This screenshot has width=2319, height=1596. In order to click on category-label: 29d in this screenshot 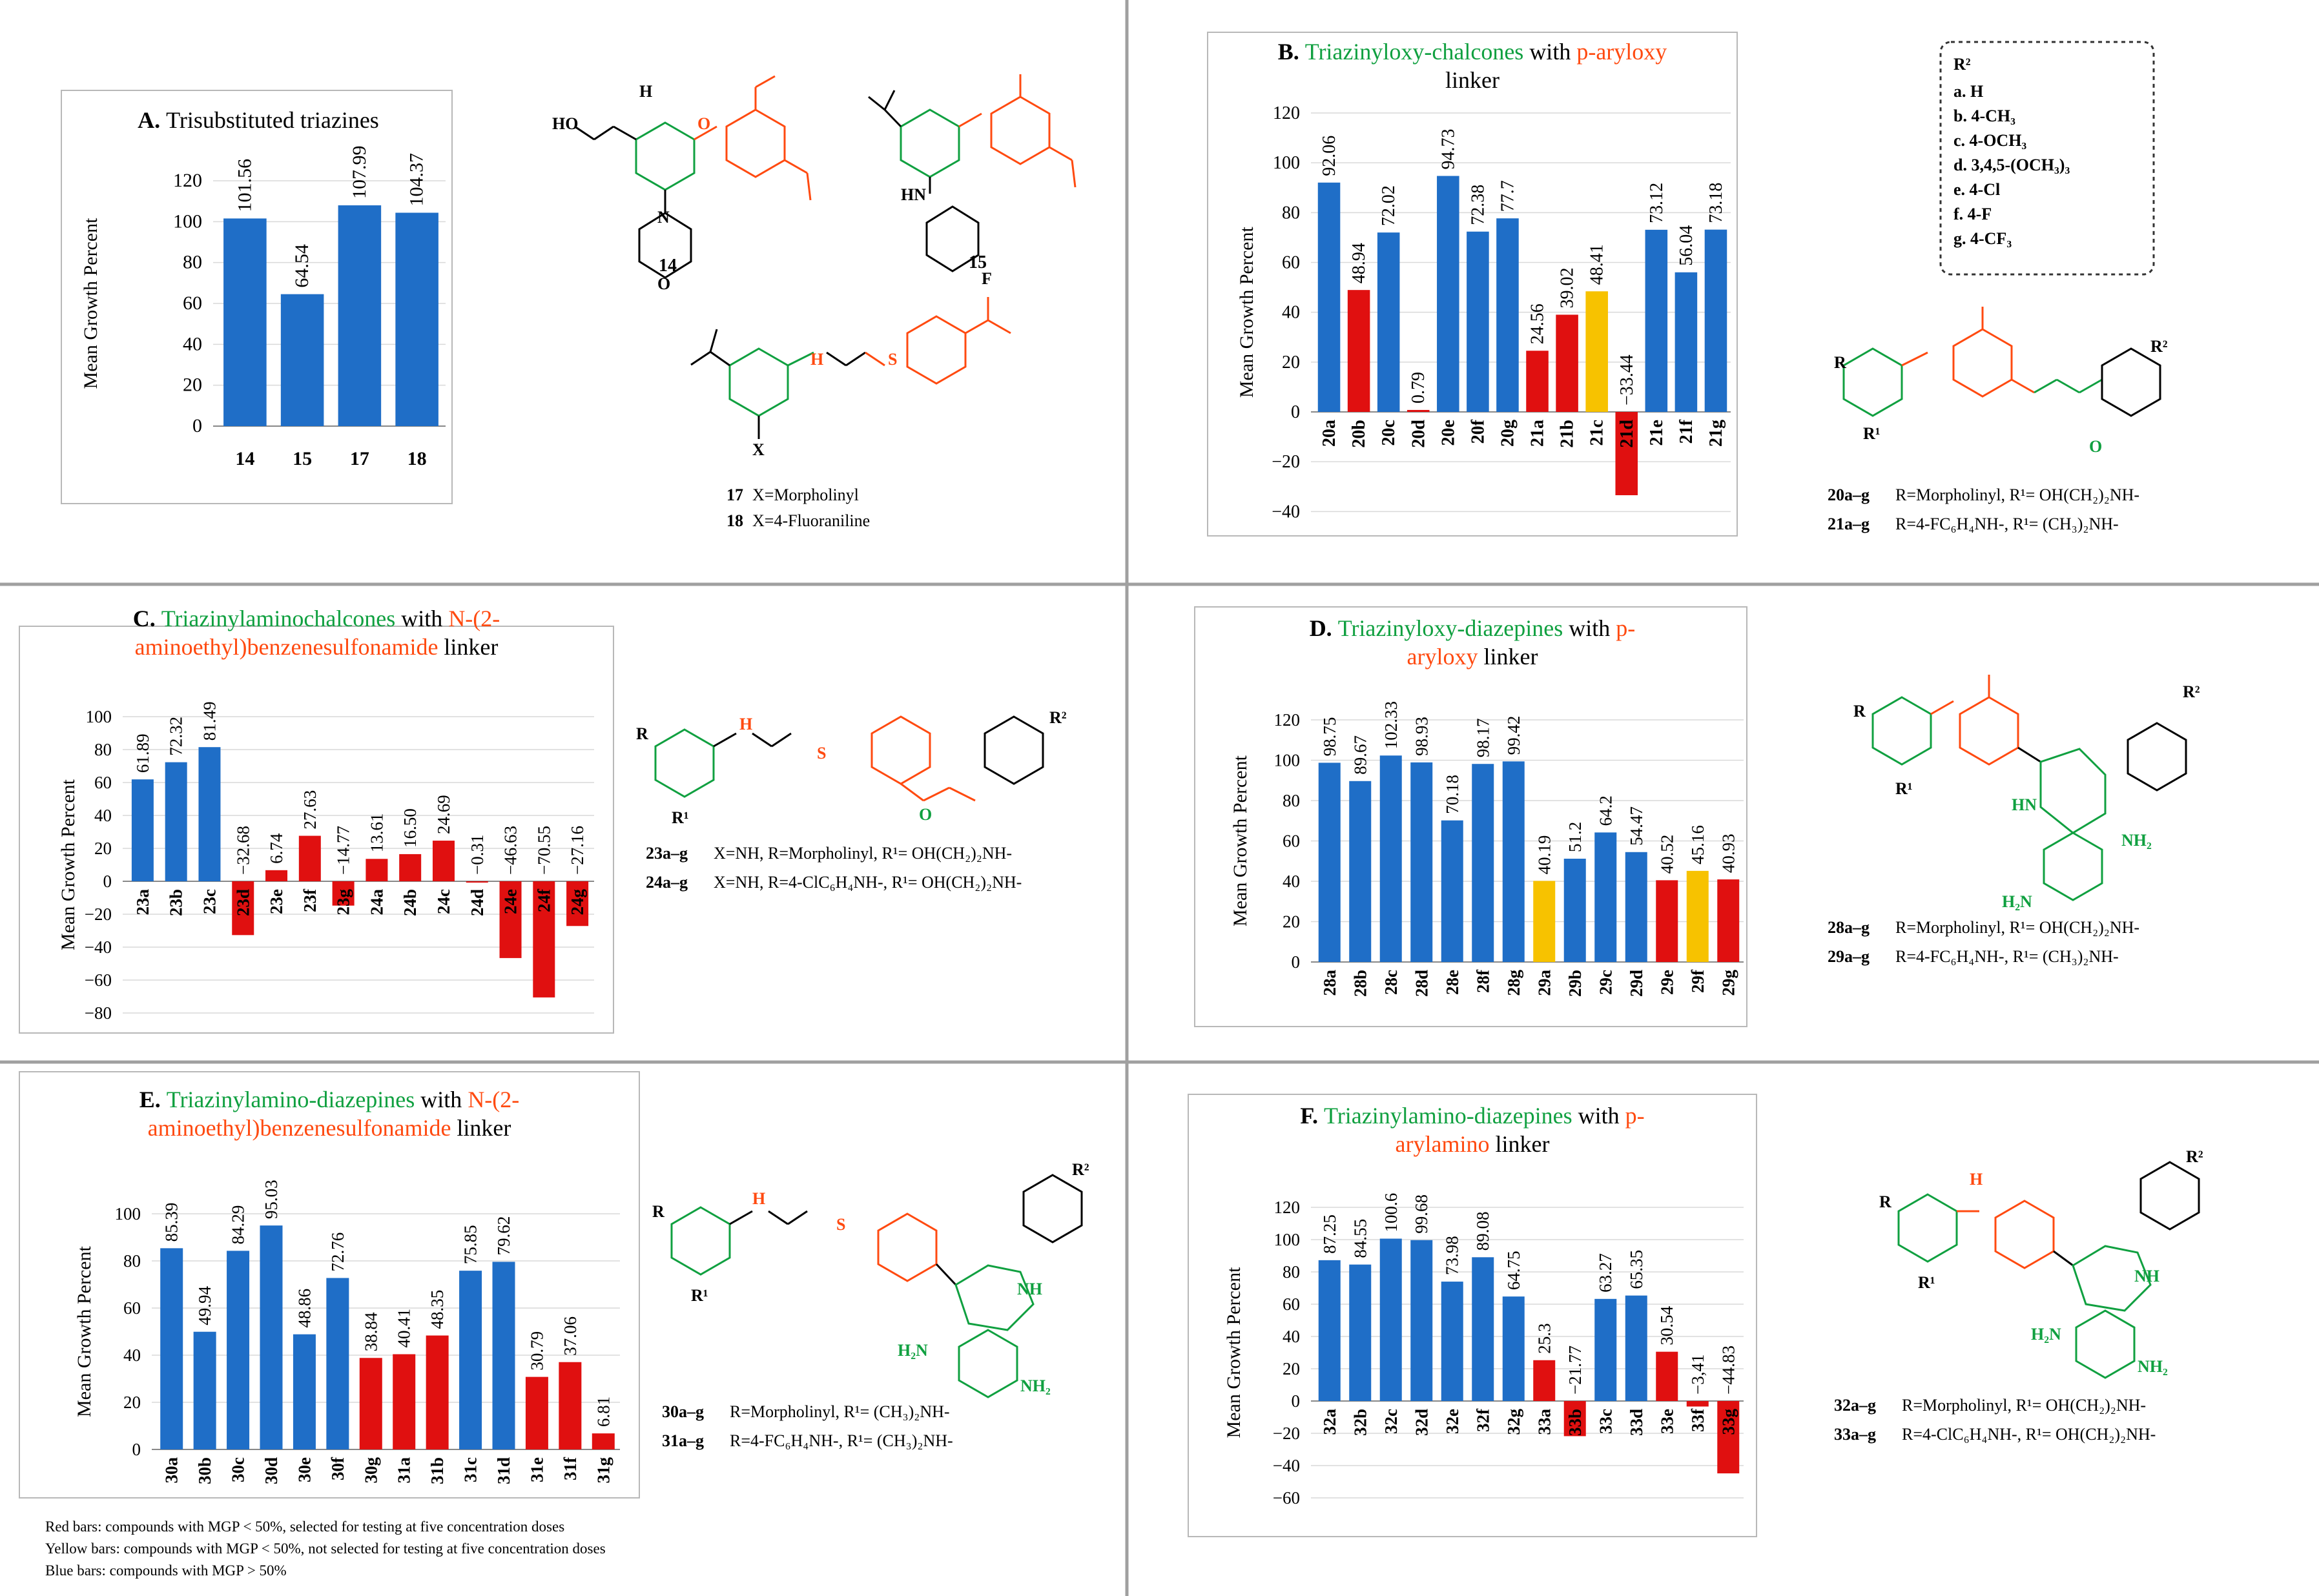, I will do `click(1636, 983)`.